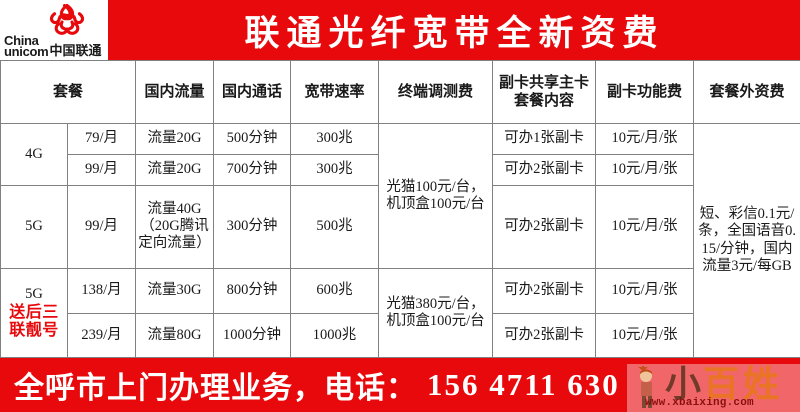  I want to click on header-banner: China unicom 中国联通 联通光纤宽带全新资费, so click(400, 30).